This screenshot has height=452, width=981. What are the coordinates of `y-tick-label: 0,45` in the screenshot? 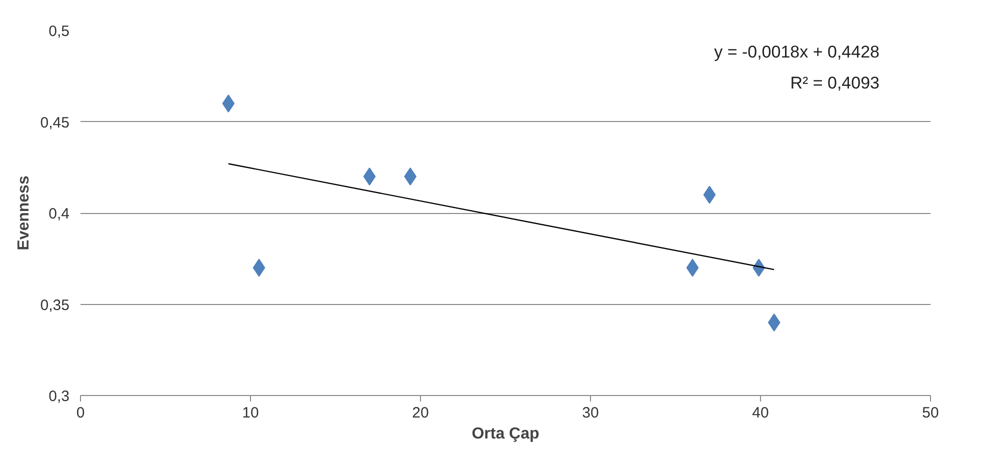 It's located at (55, 123).